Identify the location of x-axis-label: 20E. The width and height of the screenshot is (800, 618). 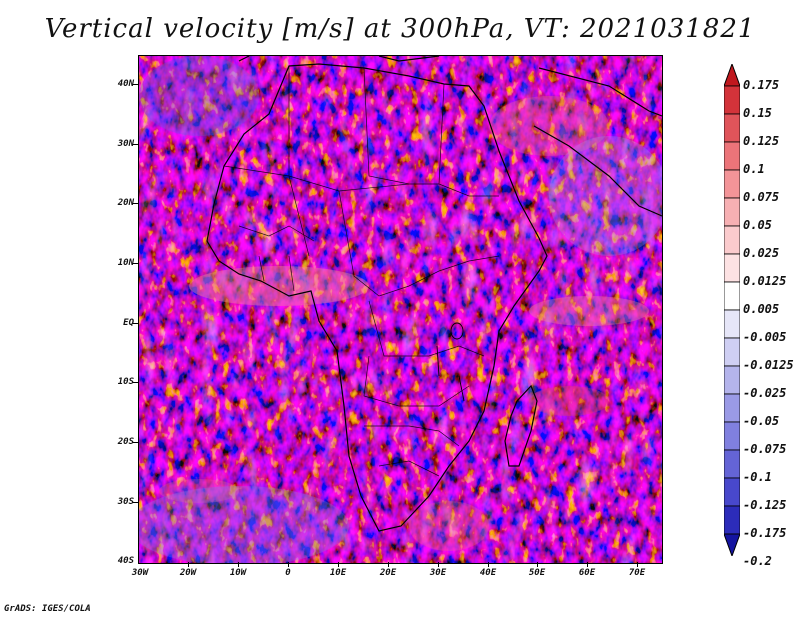
(388, 573).